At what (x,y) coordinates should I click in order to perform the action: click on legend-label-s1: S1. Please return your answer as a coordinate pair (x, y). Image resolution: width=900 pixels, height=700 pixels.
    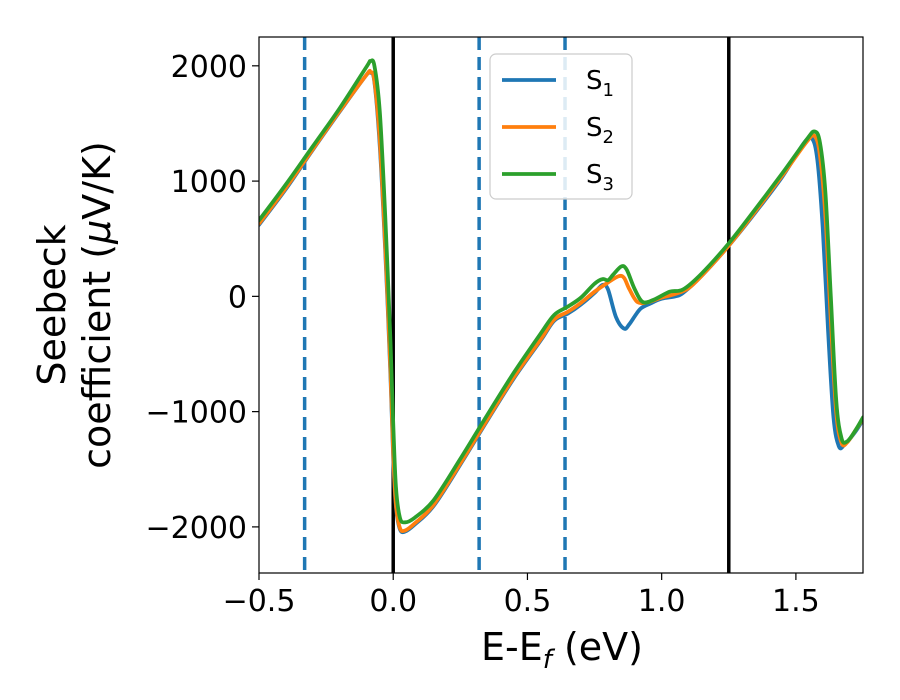
    Looking at the image, I should click on (600, 83).